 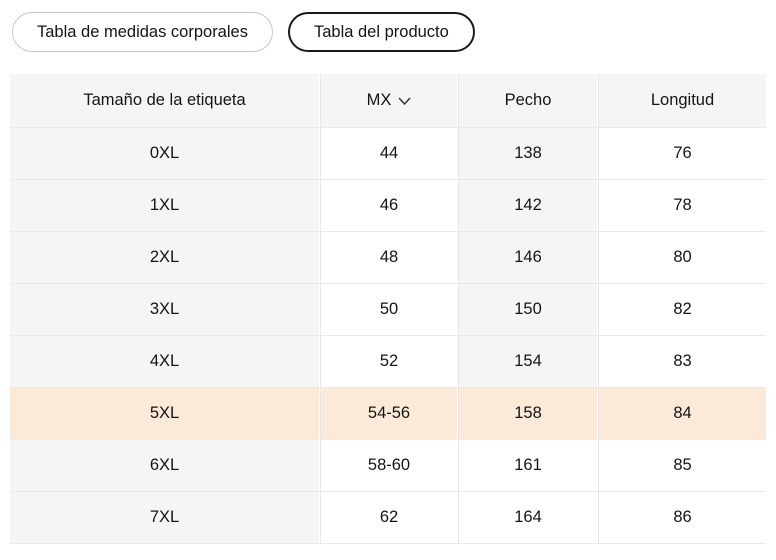 What do you see at coordinates (682, 414) in the screenshot?
I see `longitud-value-cell: 84` at bounding box center [682, 414].